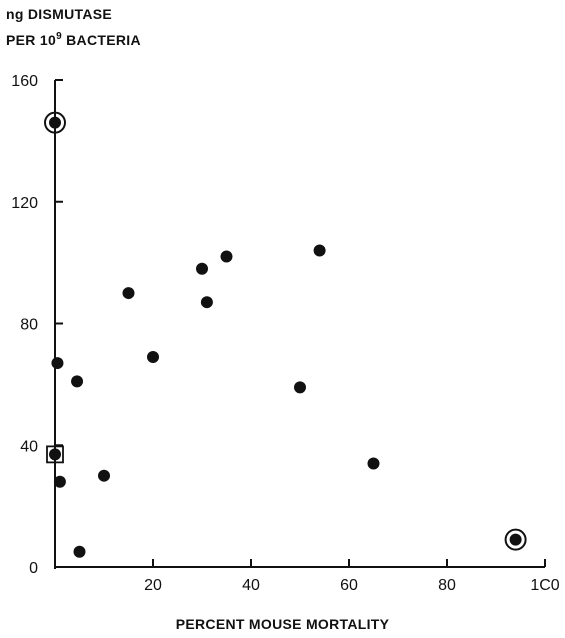  What do you see at coordinates (153, 585) in the screenshot?
I see `x-tick-label: 20` at bounding box center [153, 585].